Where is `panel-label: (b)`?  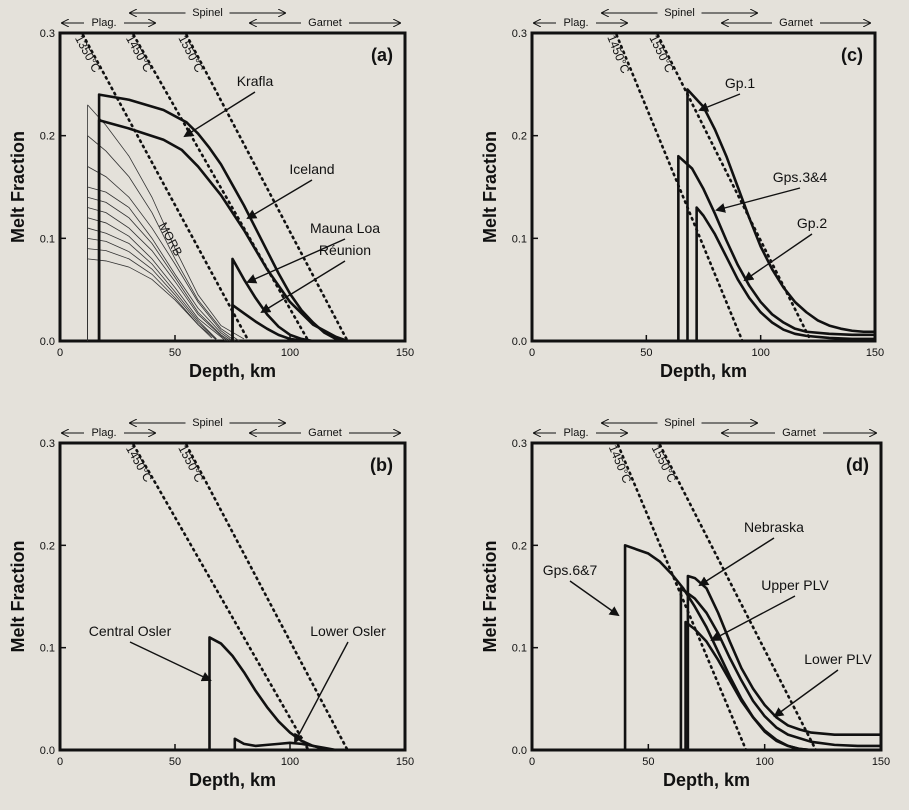
panel-label: (b) is located at coordinates (381, 465).